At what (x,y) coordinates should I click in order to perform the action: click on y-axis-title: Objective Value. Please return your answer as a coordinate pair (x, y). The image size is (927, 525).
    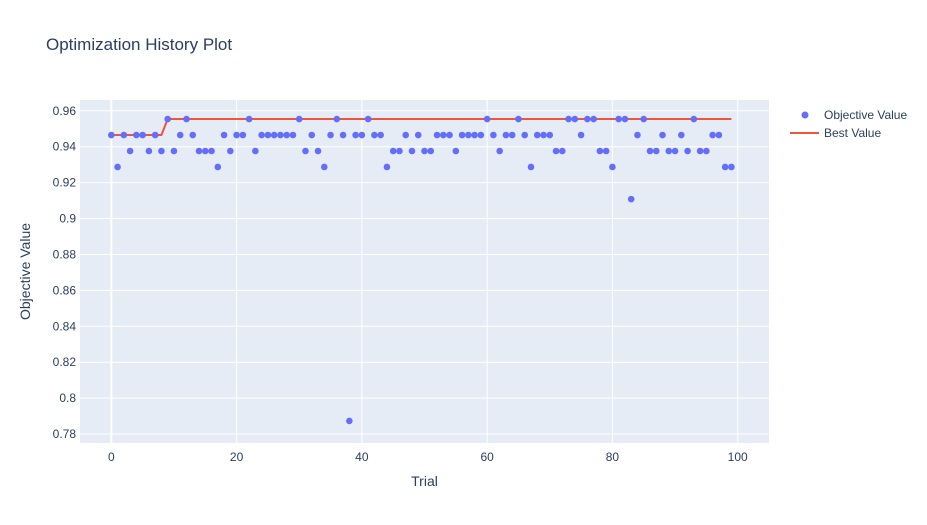
    Looking at the image, I should click on (25, 271).